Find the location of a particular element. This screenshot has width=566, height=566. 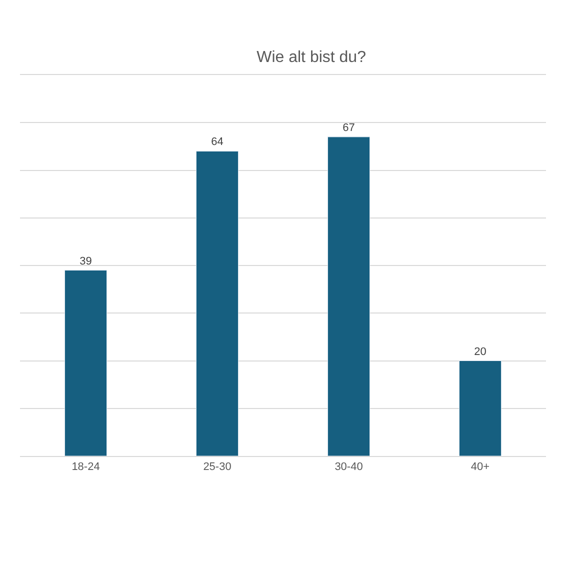

chart-title: Wie alt bist du? is located at coordinates (311, 57).